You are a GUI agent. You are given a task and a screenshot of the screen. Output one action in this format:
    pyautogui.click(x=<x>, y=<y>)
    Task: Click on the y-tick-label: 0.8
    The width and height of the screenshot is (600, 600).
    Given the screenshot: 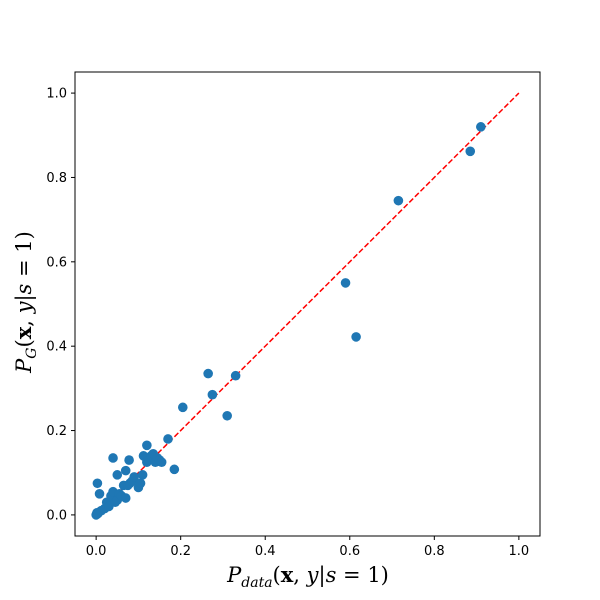 What is the action you would take?
    pyautogui.click(x=56, y=178)
    